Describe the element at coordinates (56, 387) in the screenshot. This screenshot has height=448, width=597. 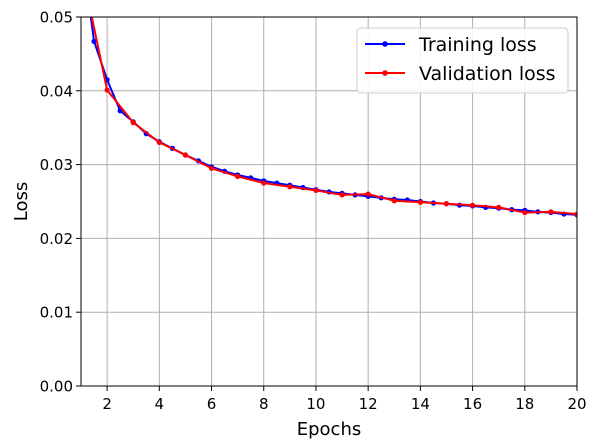
I see `y-tick-label: 0.00` at that location.